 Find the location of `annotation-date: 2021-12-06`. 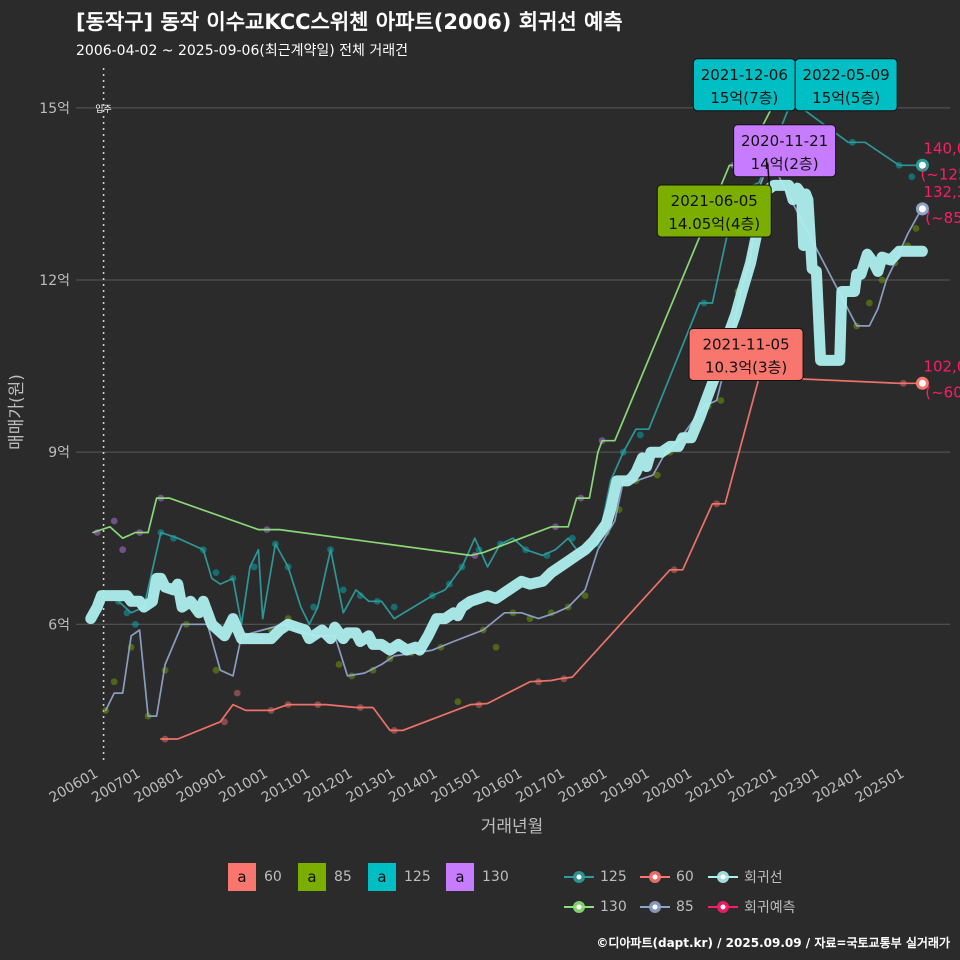

annotation-date: 2021-12-06 is located at coordinates (744, 75).